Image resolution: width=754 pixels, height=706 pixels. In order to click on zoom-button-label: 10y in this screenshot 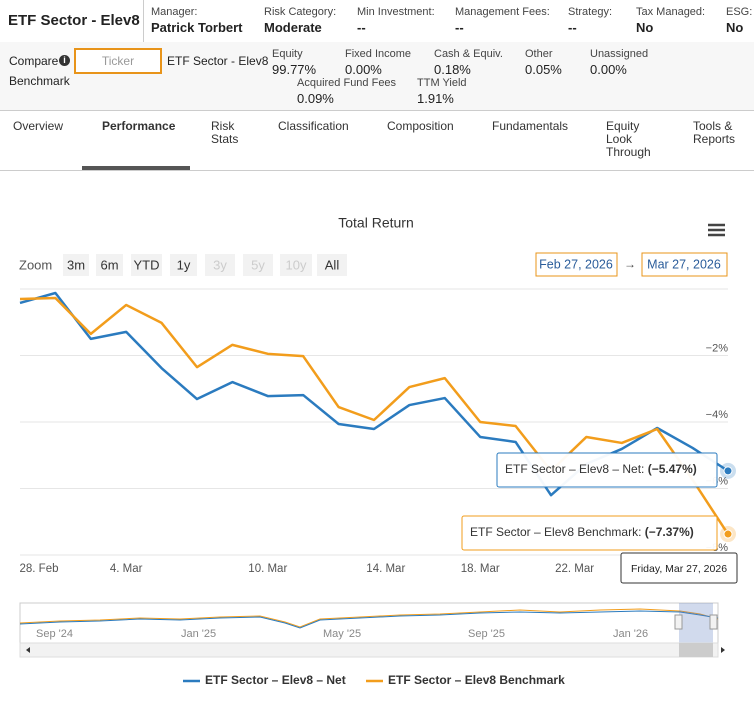, I will do `click(296, 264)`.